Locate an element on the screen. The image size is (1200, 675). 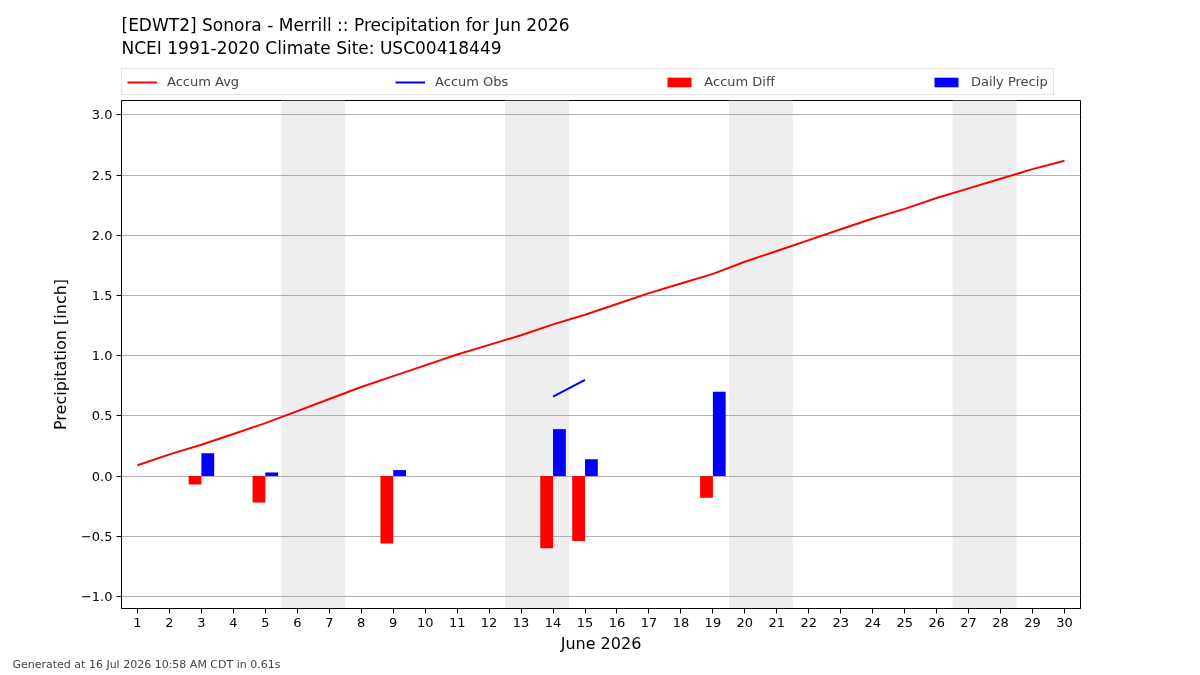
x-tick-label: 22 is located at coordinates (809, 622).